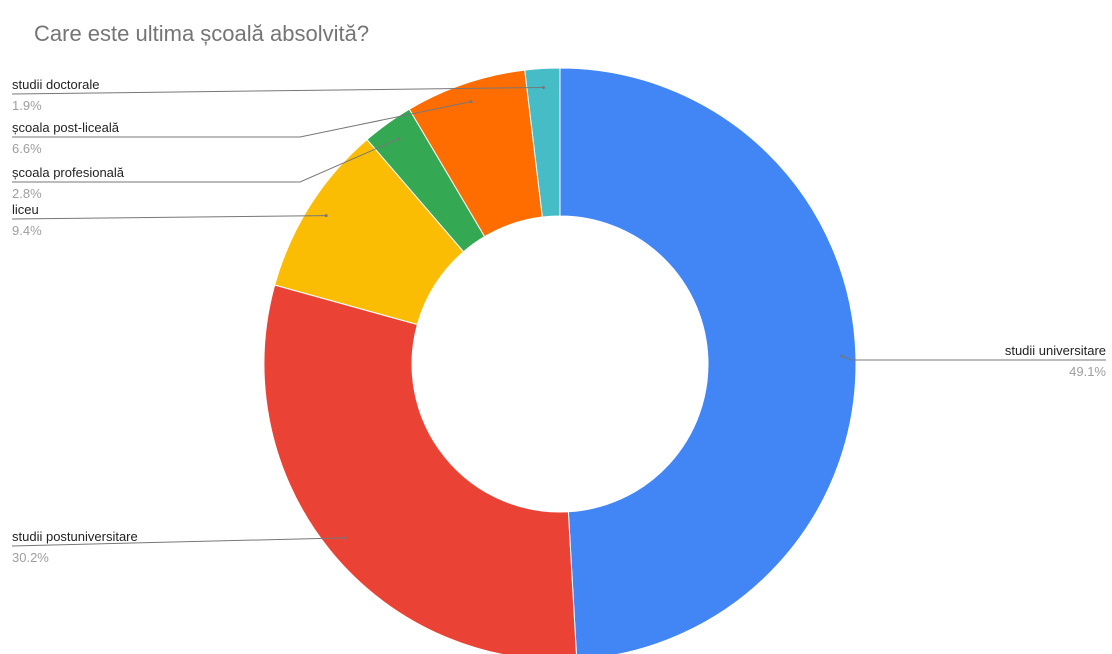  I want to click on slice-label-studii-universitare: studii universitare, so click(1055, 350).